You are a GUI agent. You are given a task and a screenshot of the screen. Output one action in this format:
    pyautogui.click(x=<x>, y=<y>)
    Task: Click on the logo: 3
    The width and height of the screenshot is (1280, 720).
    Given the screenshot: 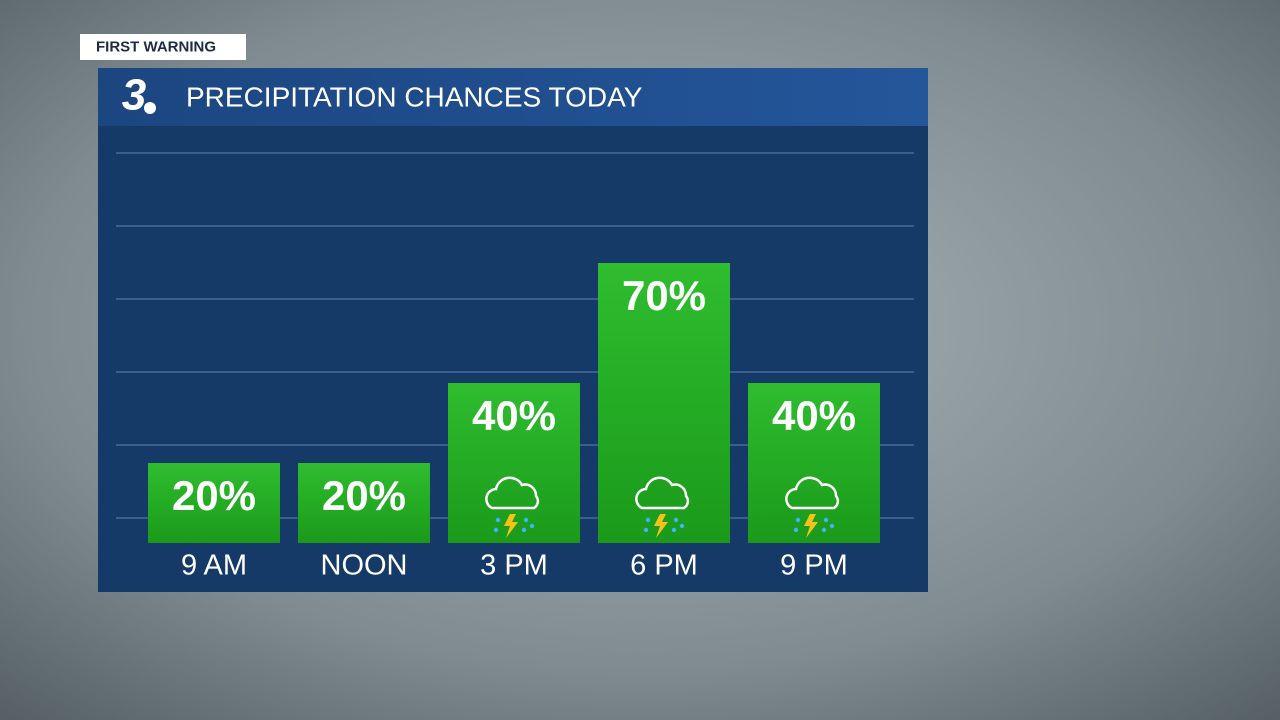 What is the action you would take?
    pyautogui.click(x=134, y=95)
    